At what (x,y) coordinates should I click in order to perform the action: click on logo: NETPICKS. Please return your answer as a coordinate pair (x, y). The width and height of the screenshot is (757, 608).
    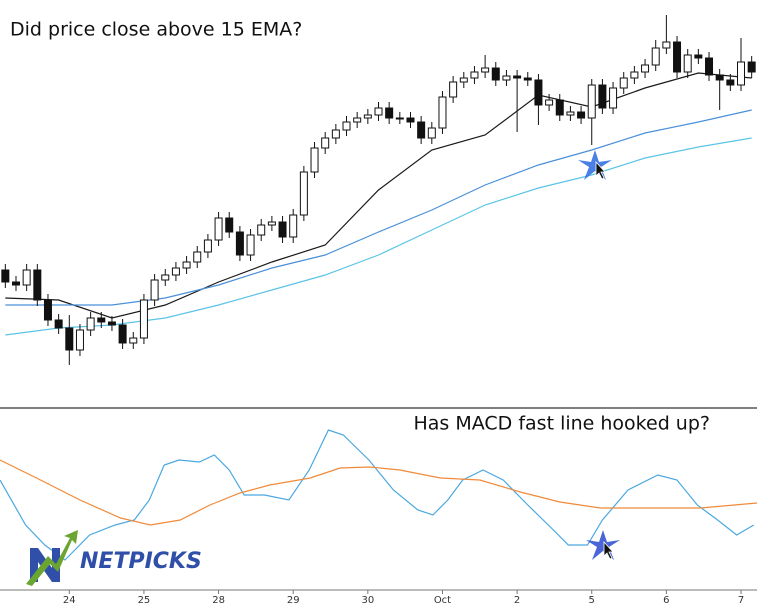
    Looking at the image, I should click on (114, 558).